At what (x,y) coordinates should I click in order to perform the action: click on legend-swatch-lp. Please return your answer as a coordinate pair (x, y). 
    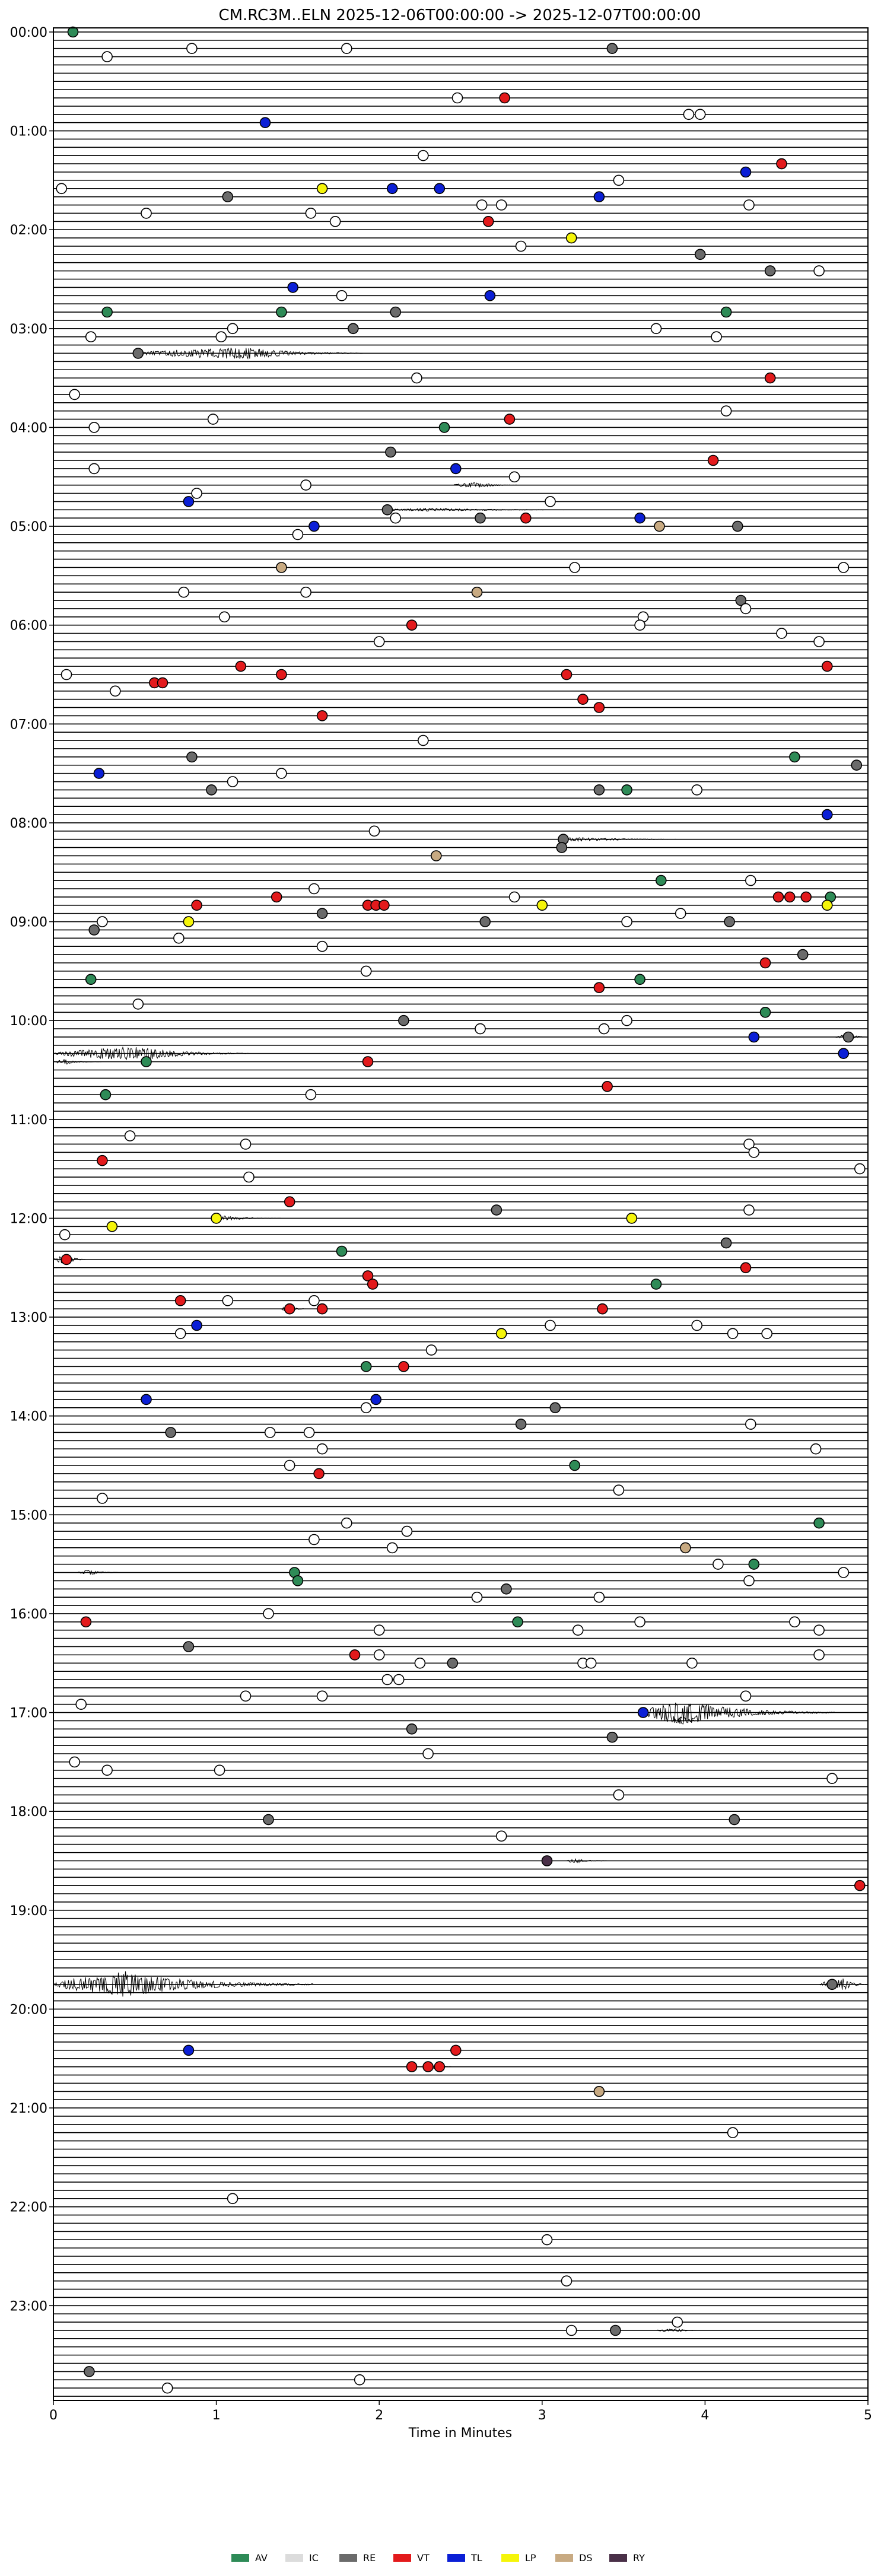
    Looking at the image, I should click on (510, 2558).